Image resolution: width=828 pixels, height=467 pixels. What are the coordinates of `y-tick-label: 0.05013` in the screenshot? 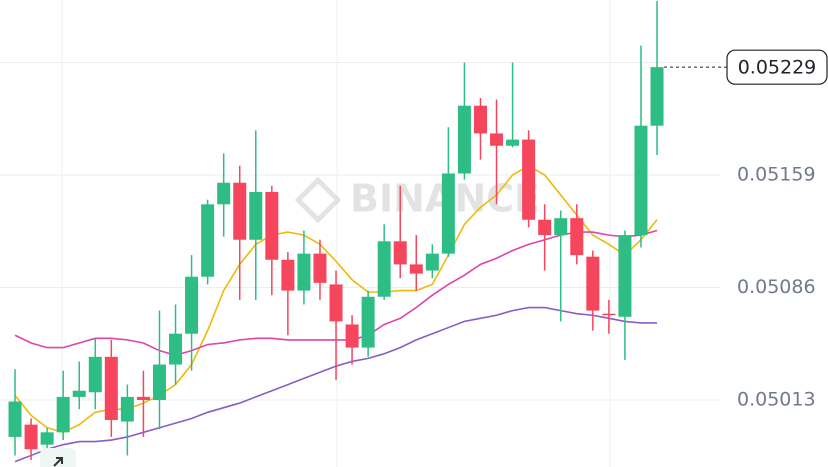 It's located at (776, 399).